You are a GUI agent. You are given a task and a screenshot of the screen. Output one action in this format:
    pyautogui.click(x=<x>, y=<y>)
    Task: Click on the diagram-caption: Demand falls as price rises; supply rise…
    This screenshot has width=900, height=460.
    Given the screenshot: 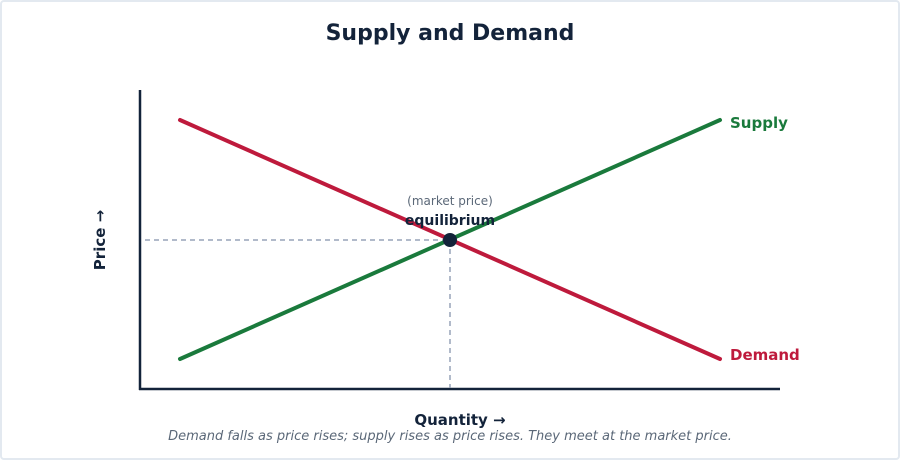 What is the action you would take?
    pyautogui.click(x=450, y=436)
    